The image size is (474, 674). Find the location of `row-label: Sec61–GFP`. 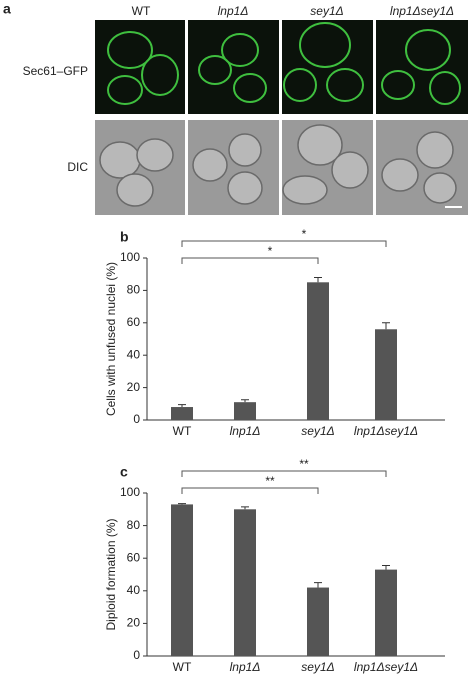

row-label: Sec61–GFP is located at coordinates (55, 71).